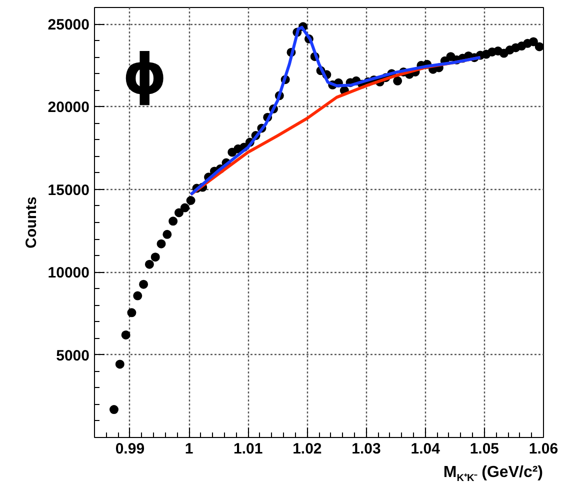 This screenshot has width=565, height=488. I want to click on y-tick-label: 20000, so click(69, 107).